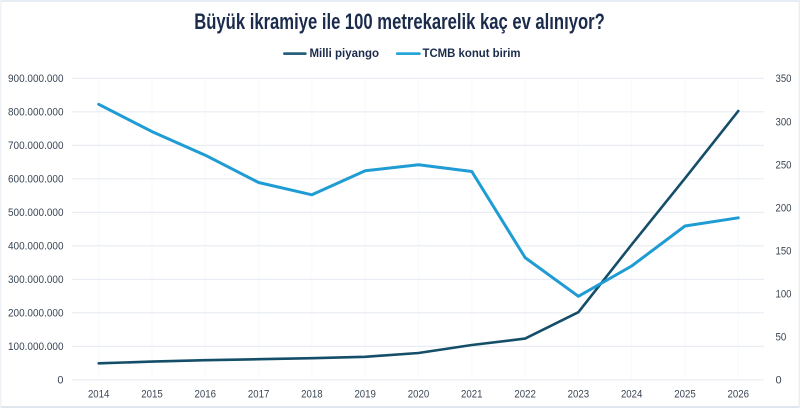 The height and width of the screenshot is (408, 800). I want to click on svg-text: 2022, so click(525, 395).